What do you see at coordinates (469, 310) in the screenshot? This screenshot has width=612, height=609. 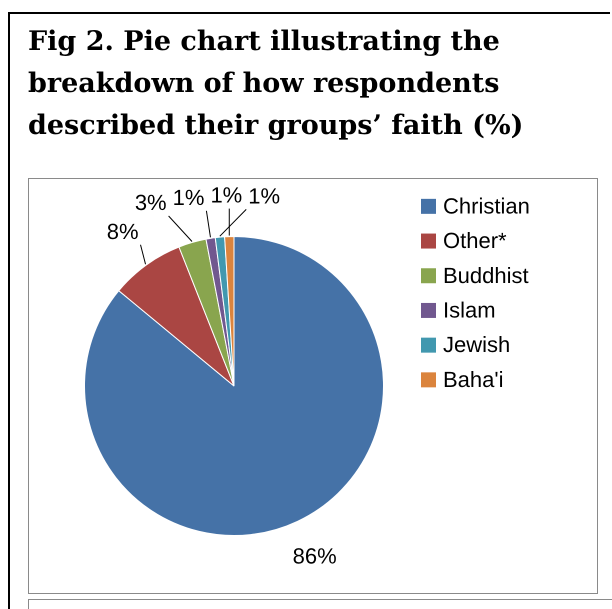 I see `legend-label: Islam` at bounding box center [469, 310].